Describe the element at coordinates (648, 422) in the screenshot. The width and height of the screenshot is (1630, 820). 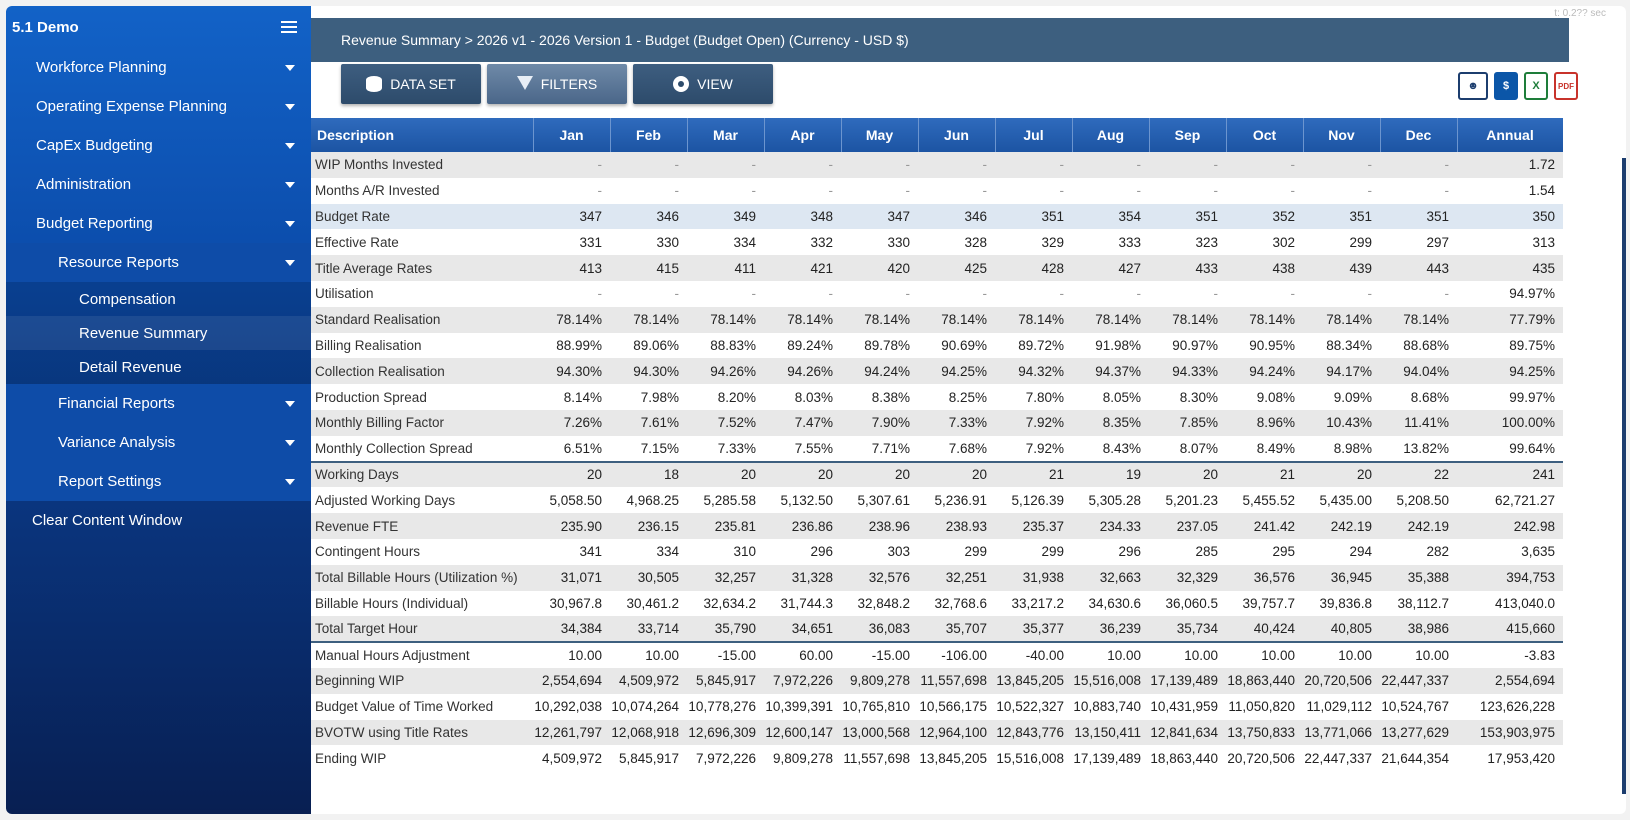
I see `table-cell: 7.61%` at that location.